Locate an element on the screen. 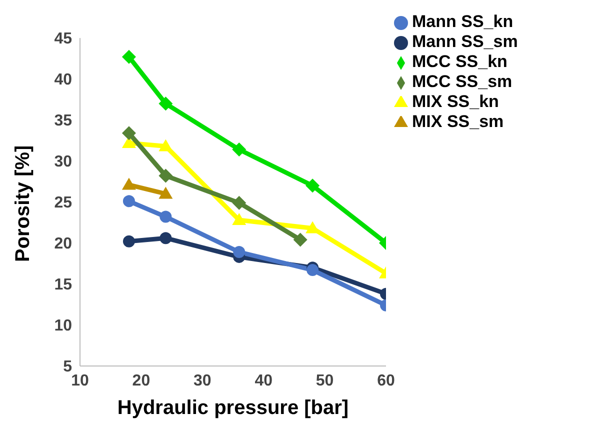 The height and width of the screenshot is (434, 596). x-tick-label: 40 is located at coordinates (263, 381).